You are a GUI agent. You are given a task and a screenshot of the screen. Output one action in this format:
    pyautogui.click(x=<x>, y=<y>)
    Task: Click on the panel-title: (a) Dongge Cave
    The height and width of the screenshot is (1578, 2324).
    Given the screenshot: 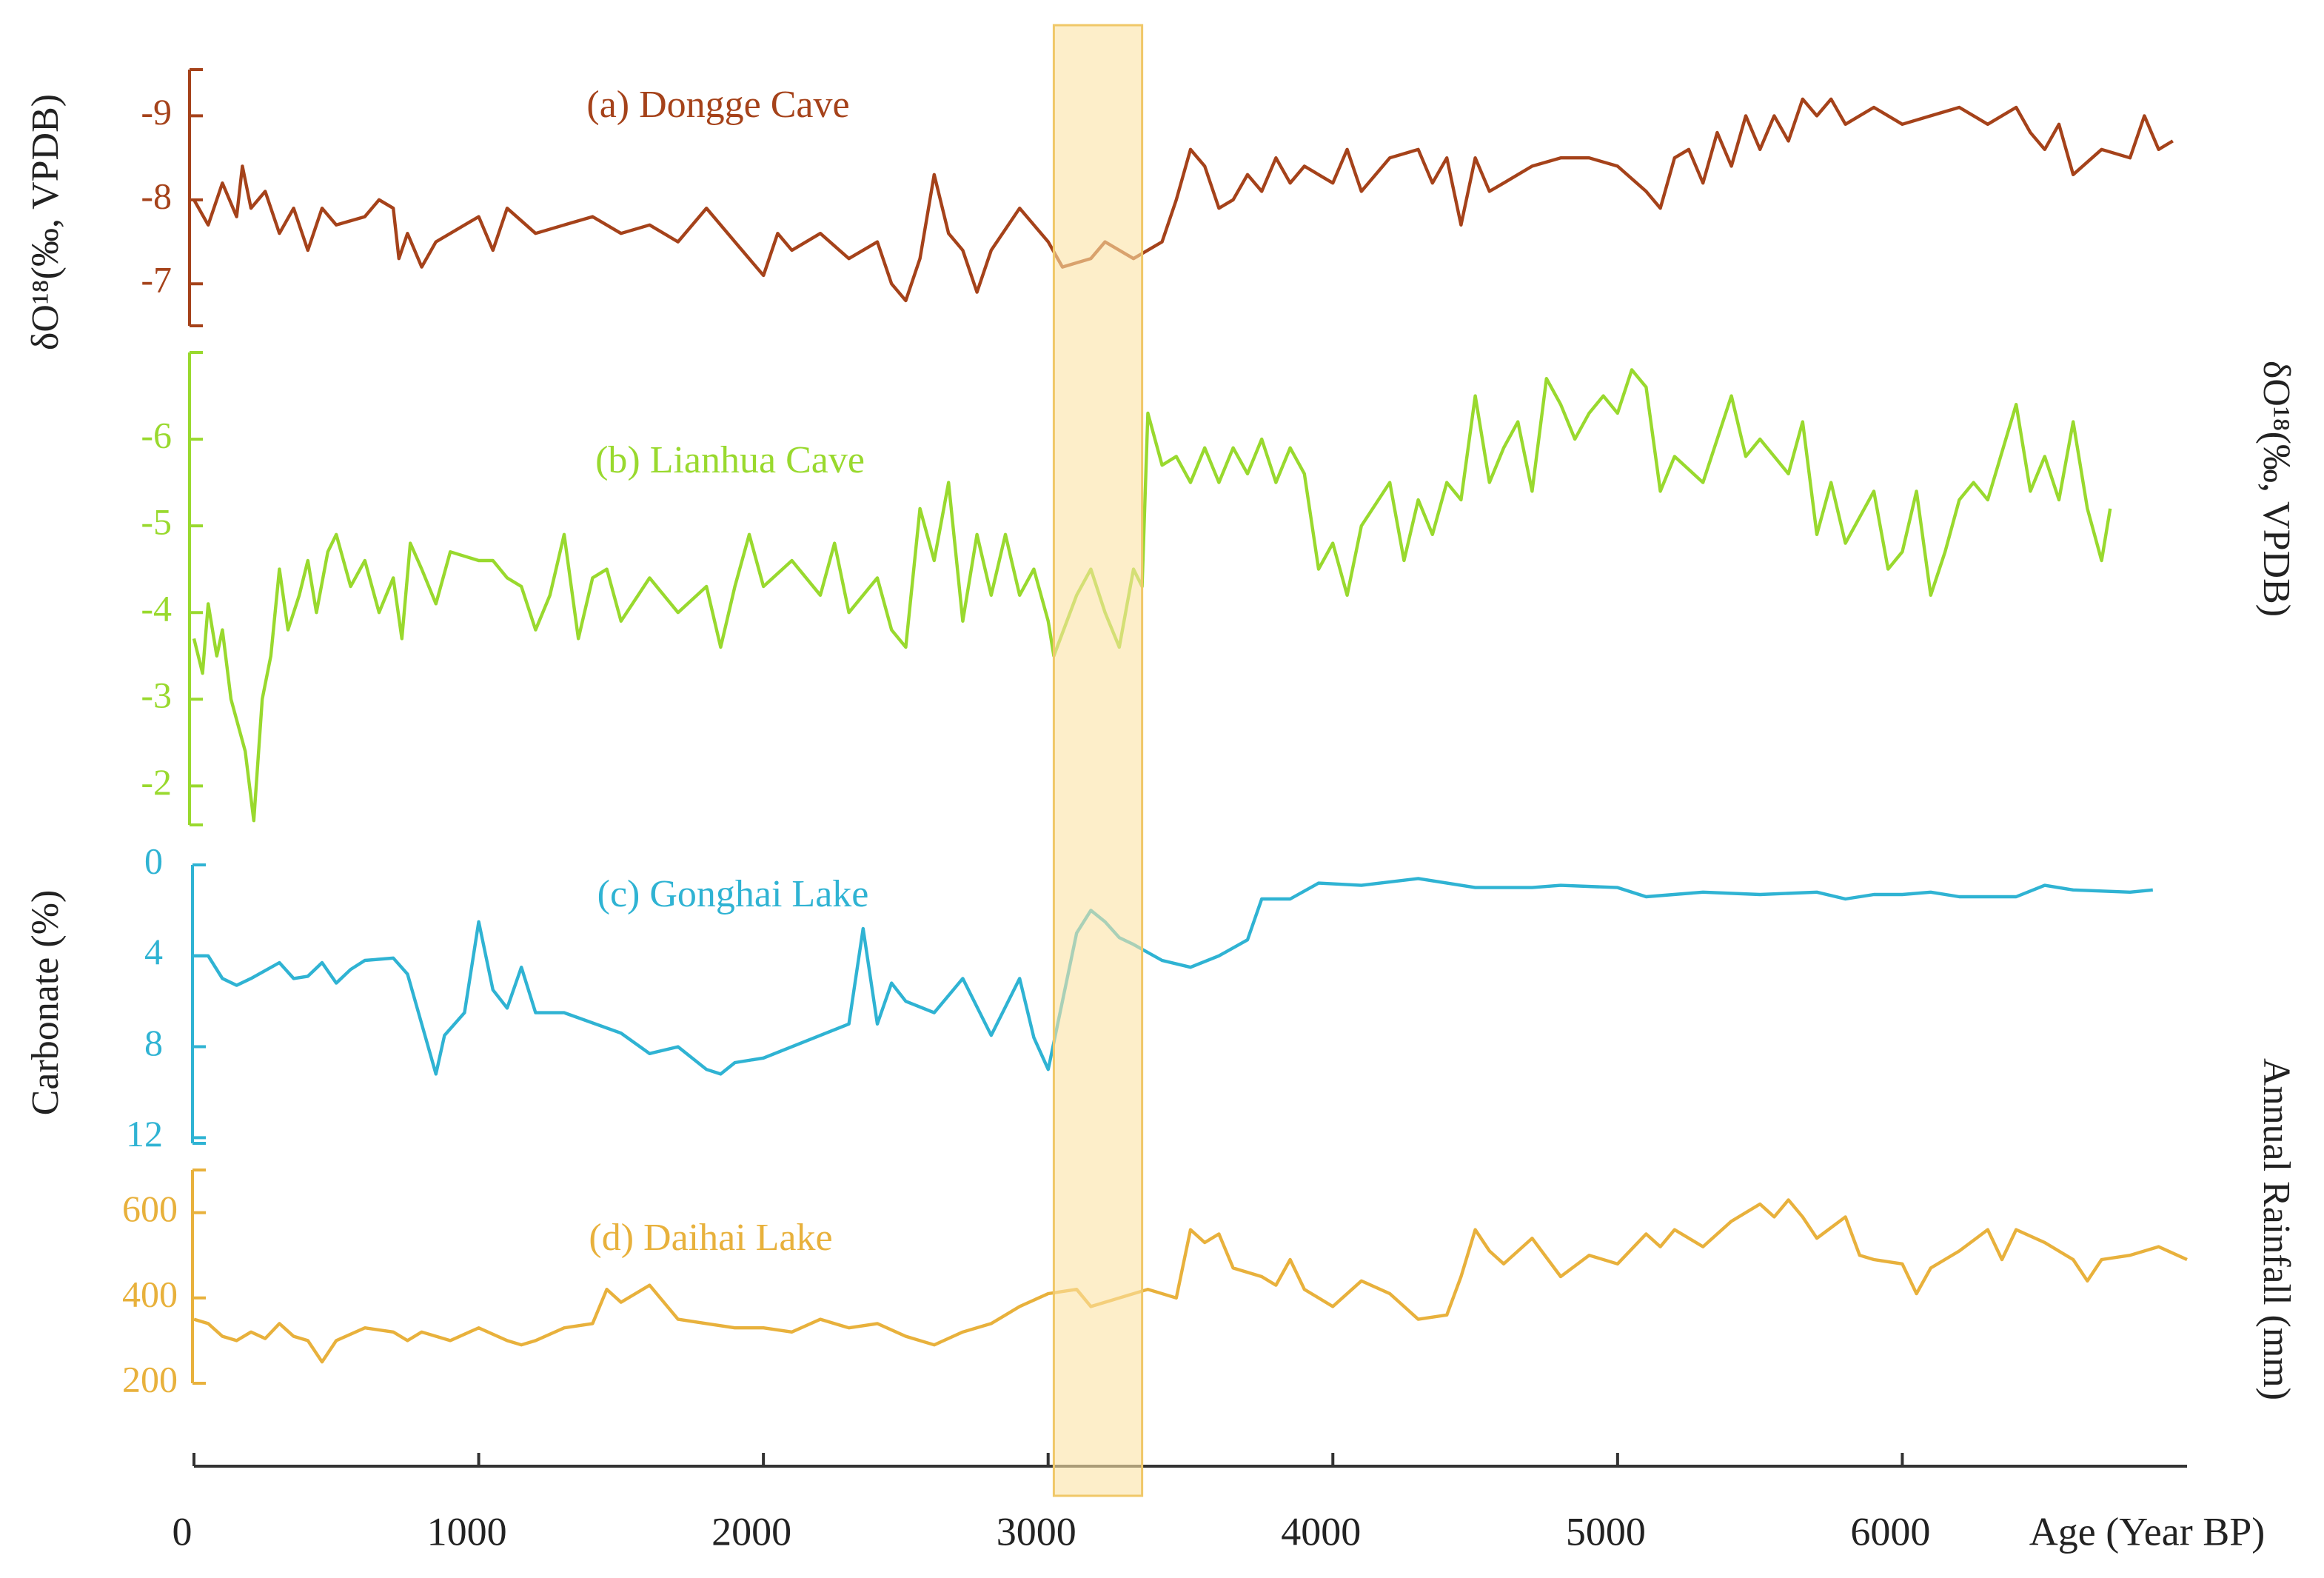 What is the action you would take?
    pyautogui.click(x=718, y=105)
    